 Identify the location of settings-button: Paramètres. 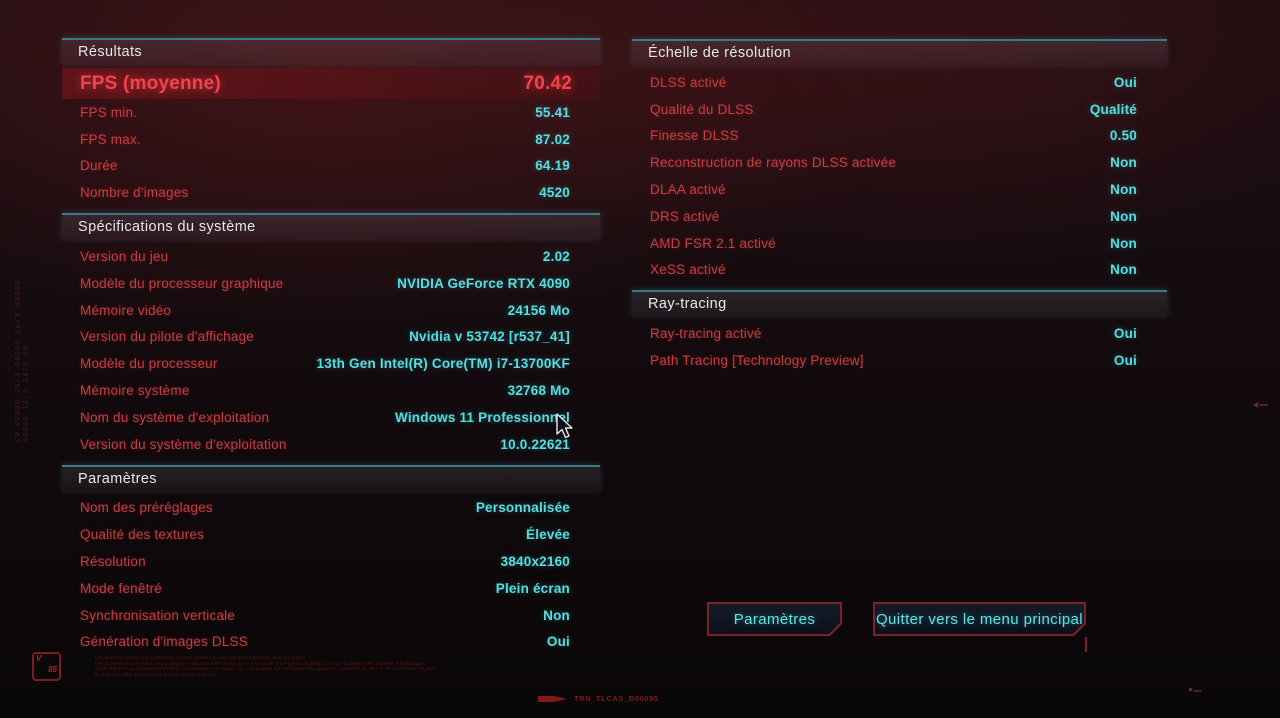
(774, 619).